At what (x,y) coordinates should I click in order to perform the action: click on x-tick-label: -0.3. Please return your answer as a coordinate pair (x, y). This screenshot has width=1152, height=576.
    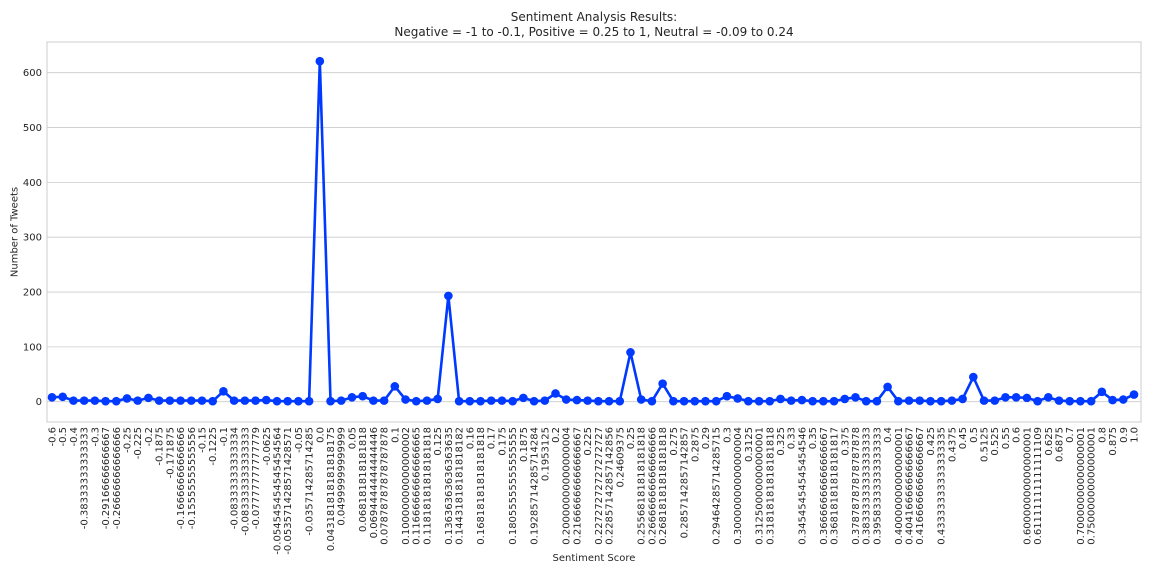
    Looking at the image, I should click on (95, 437).